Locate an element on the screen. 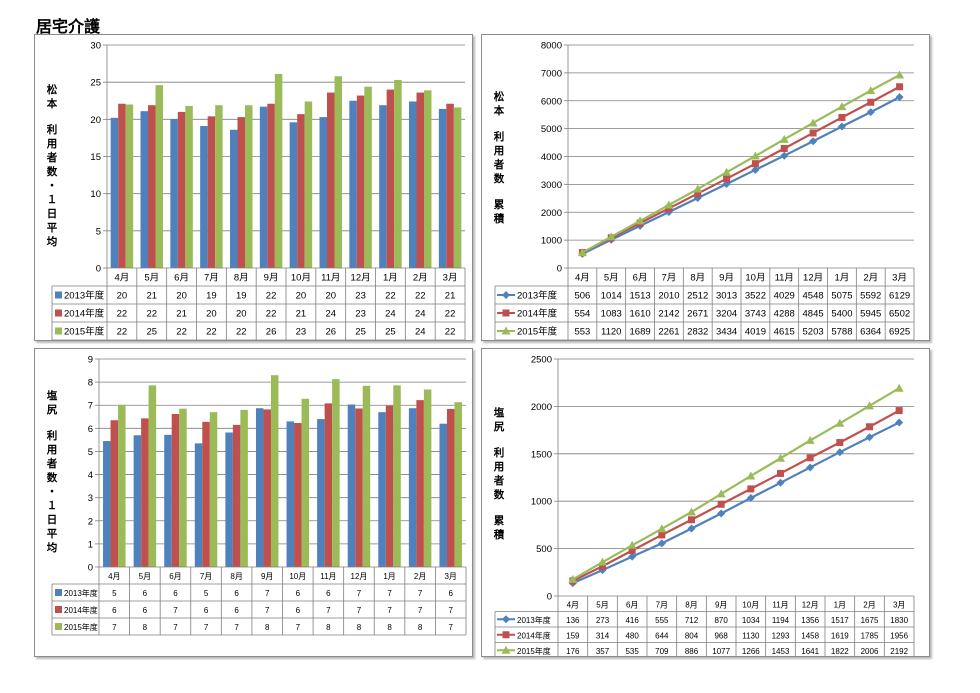 This screenshot has height=693, width=980. table-cell-value: 5592 is located at coordinates (870, 296).